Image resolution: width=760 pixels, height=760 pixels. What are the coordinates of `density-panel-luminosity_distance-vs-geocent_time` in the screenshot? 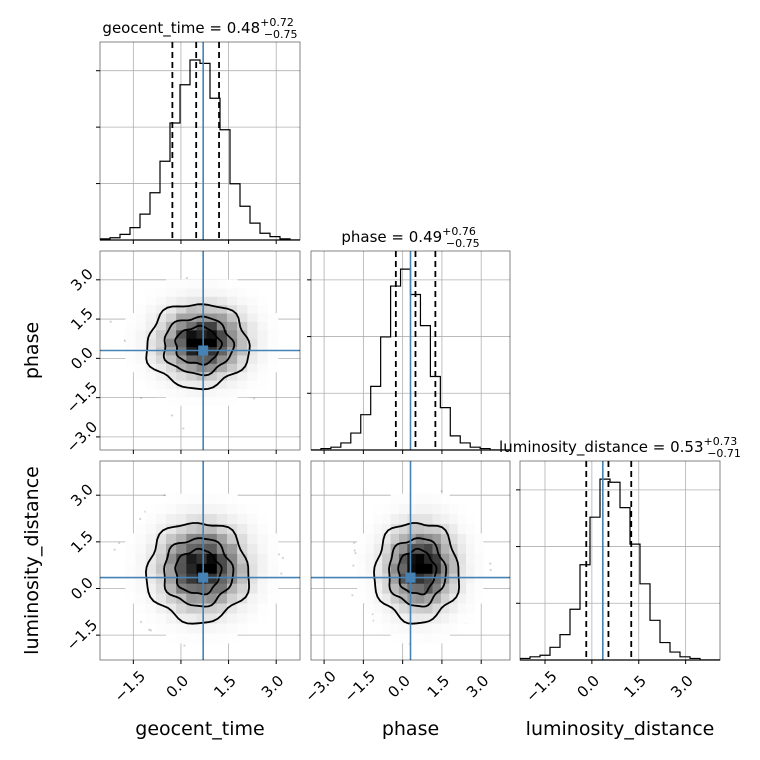 It's located at (198, 562).